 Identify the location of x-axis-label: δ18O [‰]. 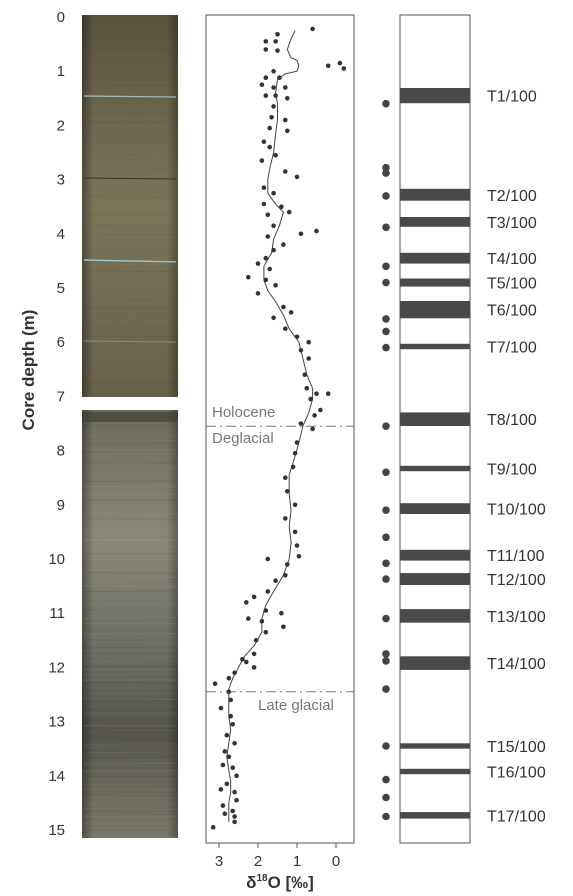
(280, 882).